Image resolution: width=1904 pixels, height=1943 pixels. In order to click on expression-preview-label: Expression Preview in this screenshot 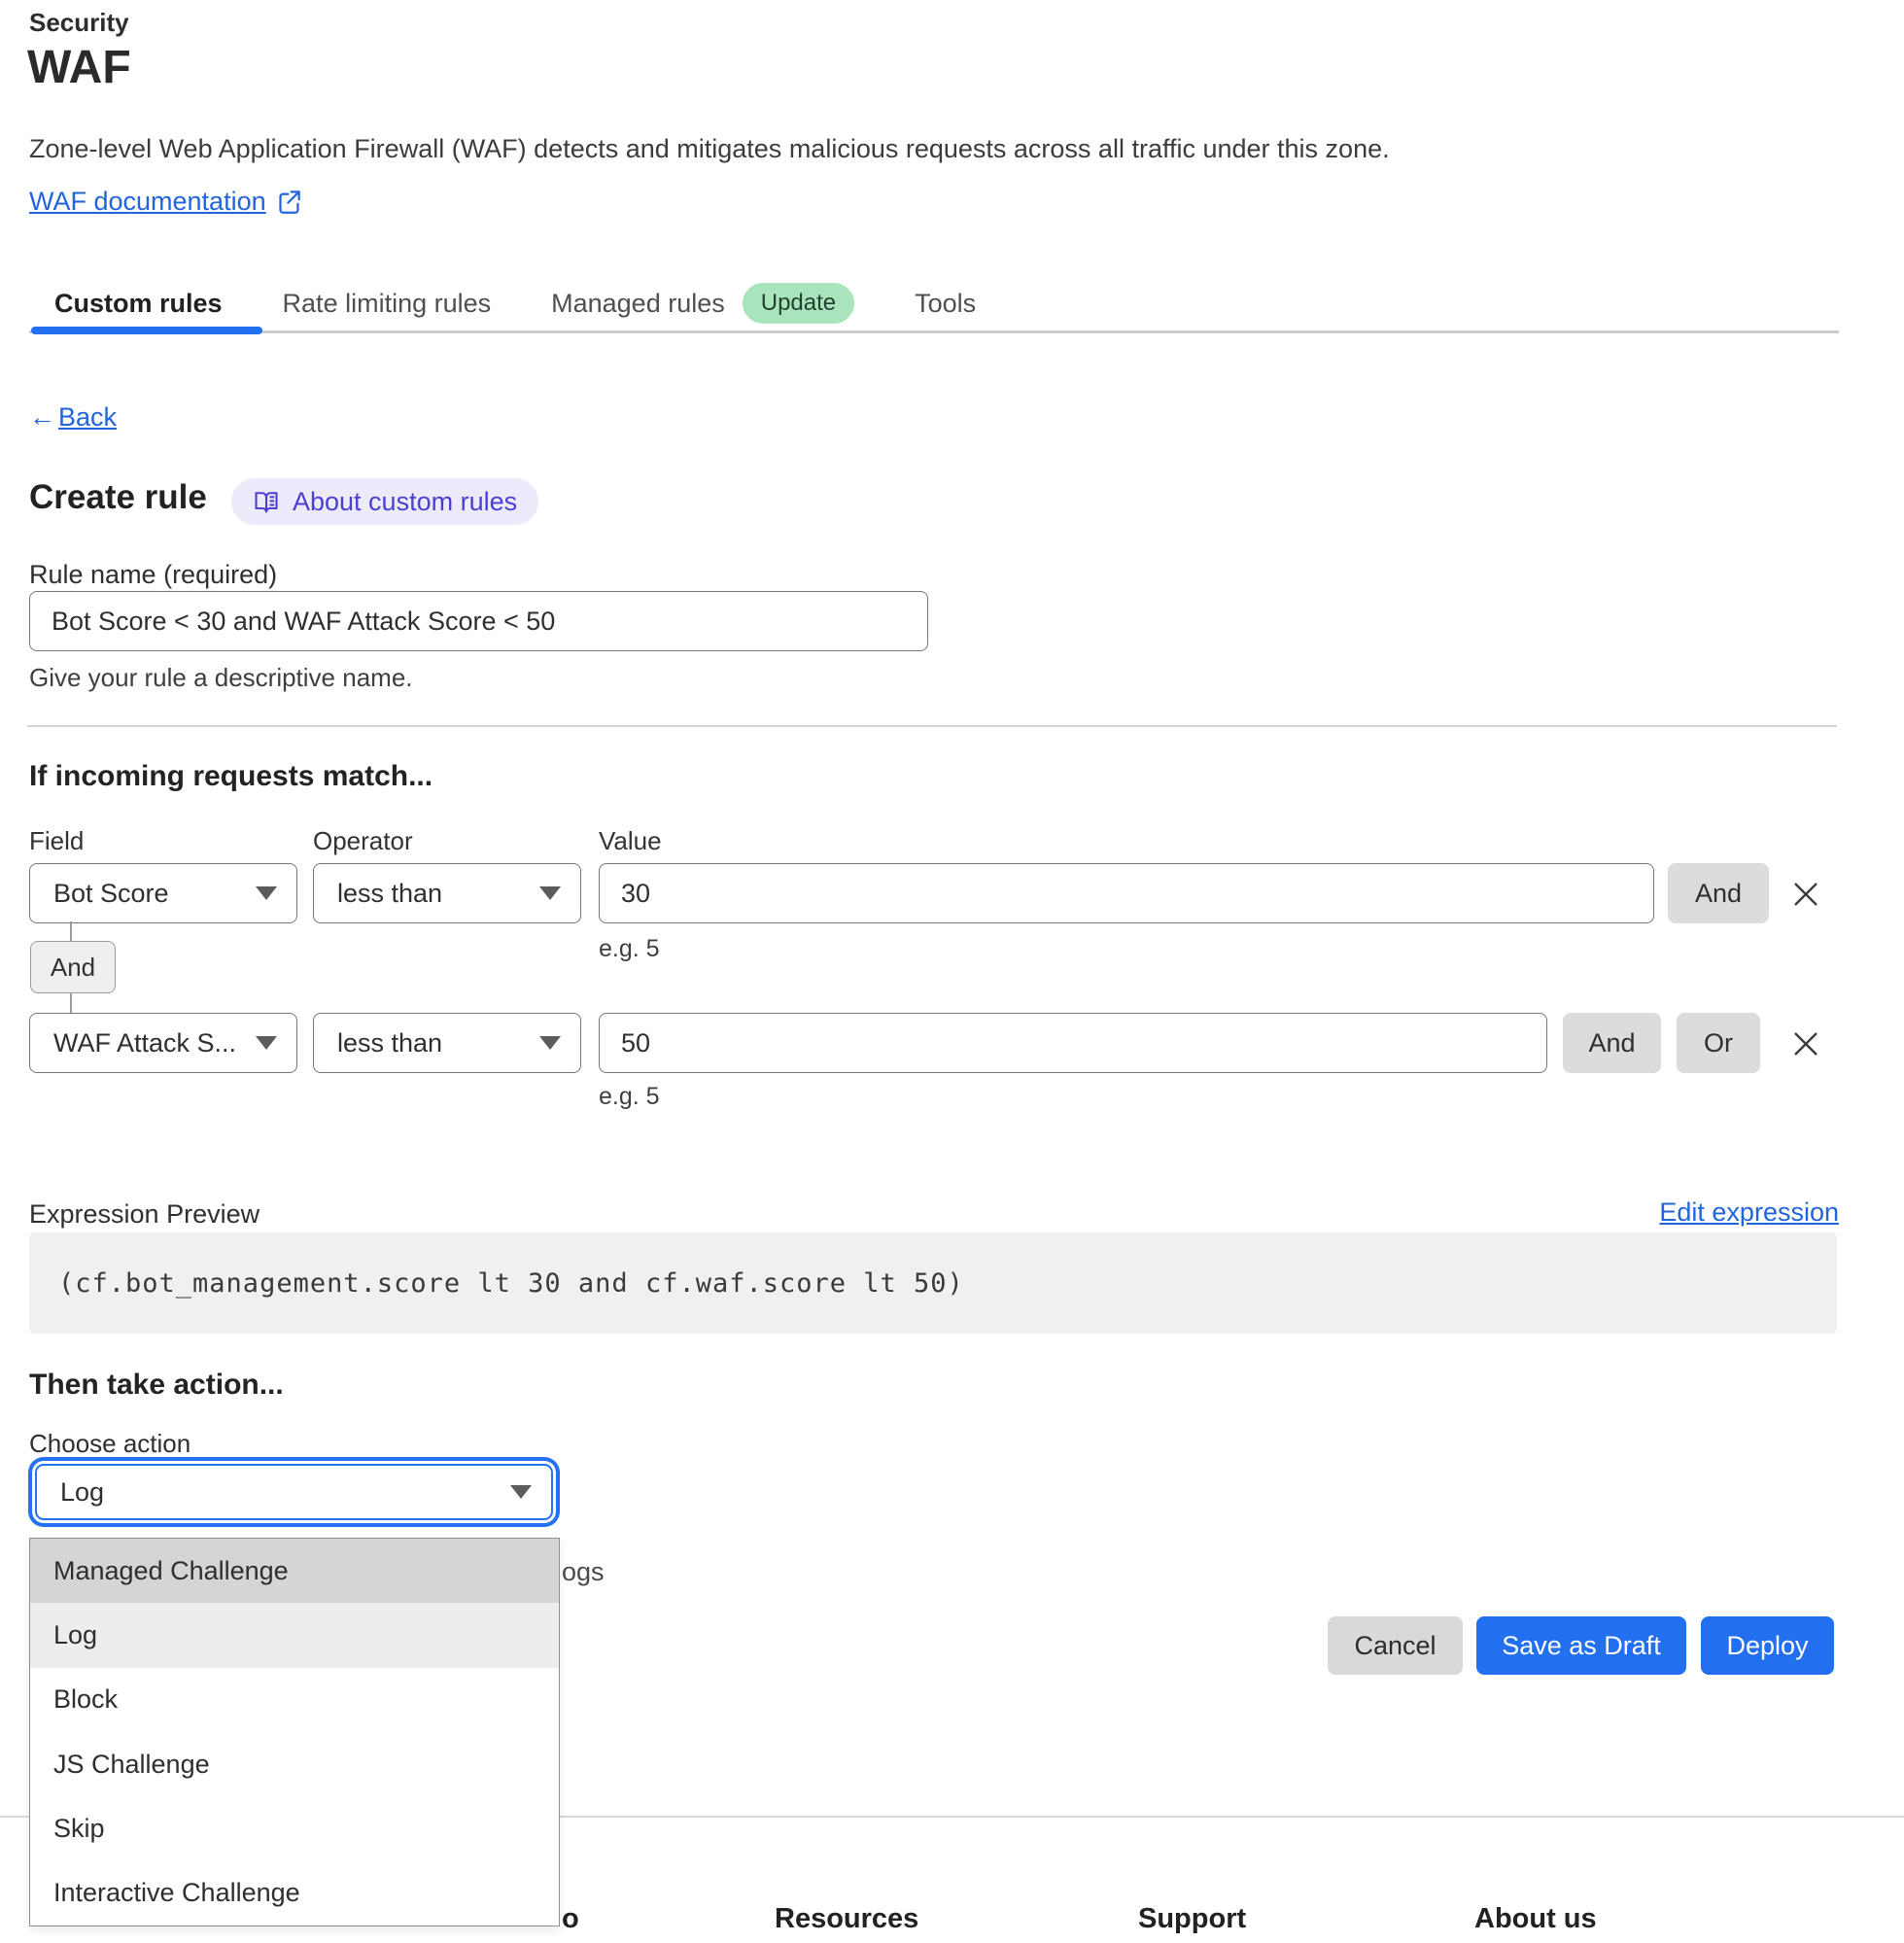, I will do `click(144, 1214)`.